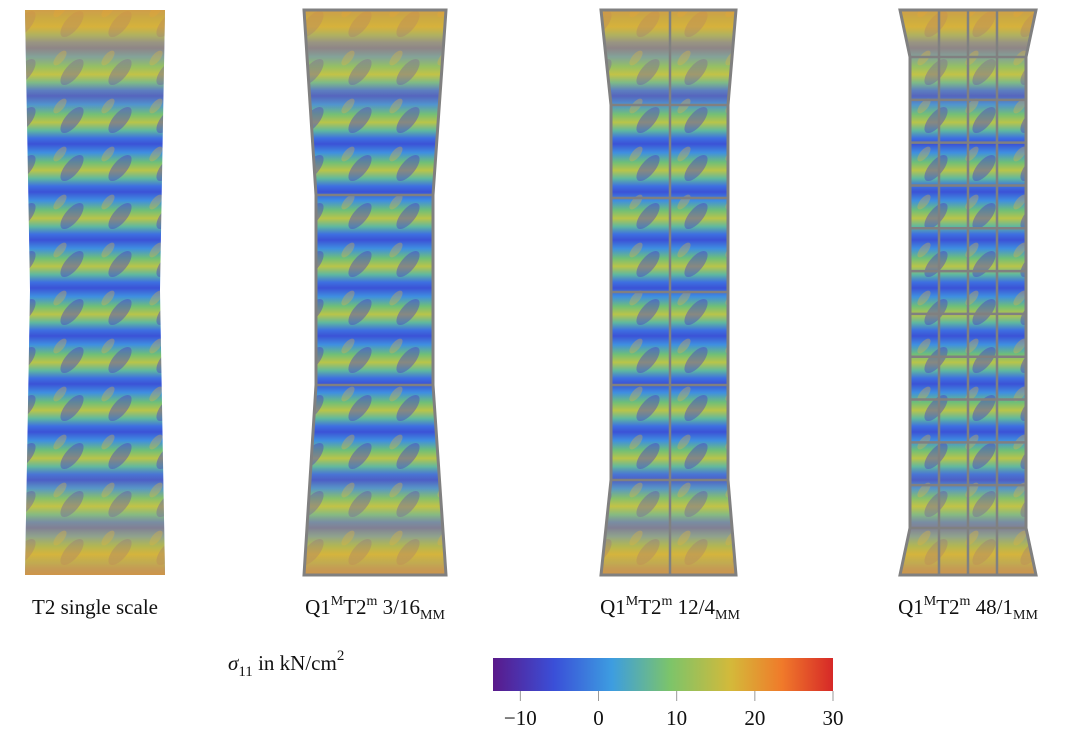 The width and height of the screenshot is (1078, 745). I want to click on caption: Q1MT2m 3/16MM, so click(375, 608).